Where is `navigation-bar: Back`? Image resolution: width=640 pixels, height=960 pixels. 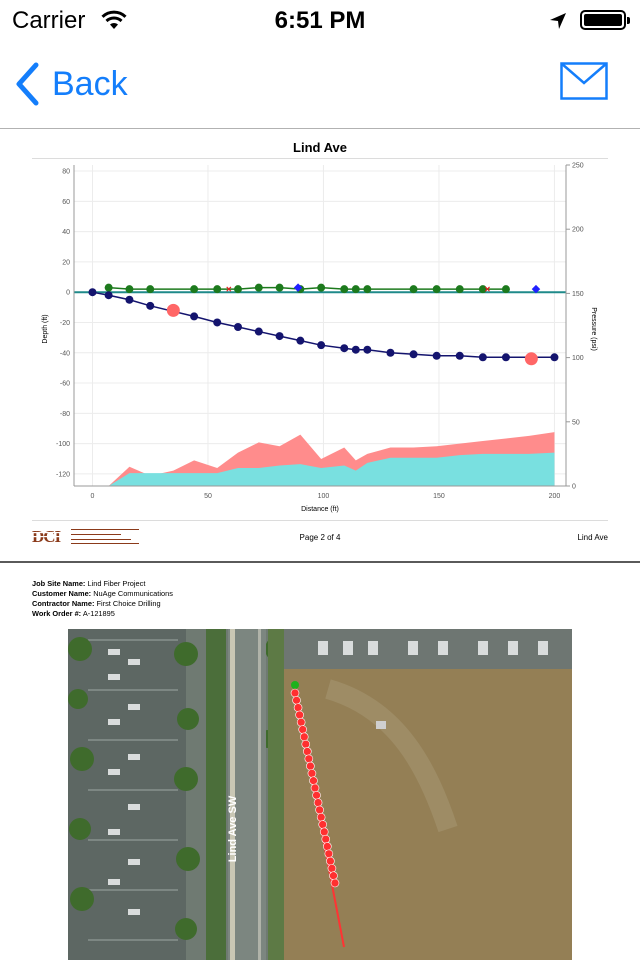 navigation-bar: Back is located at coordinates (320, 84).